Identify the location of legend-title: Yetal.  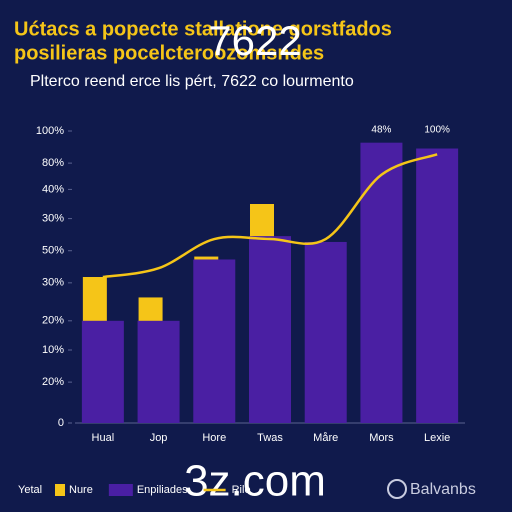
(30, 490).